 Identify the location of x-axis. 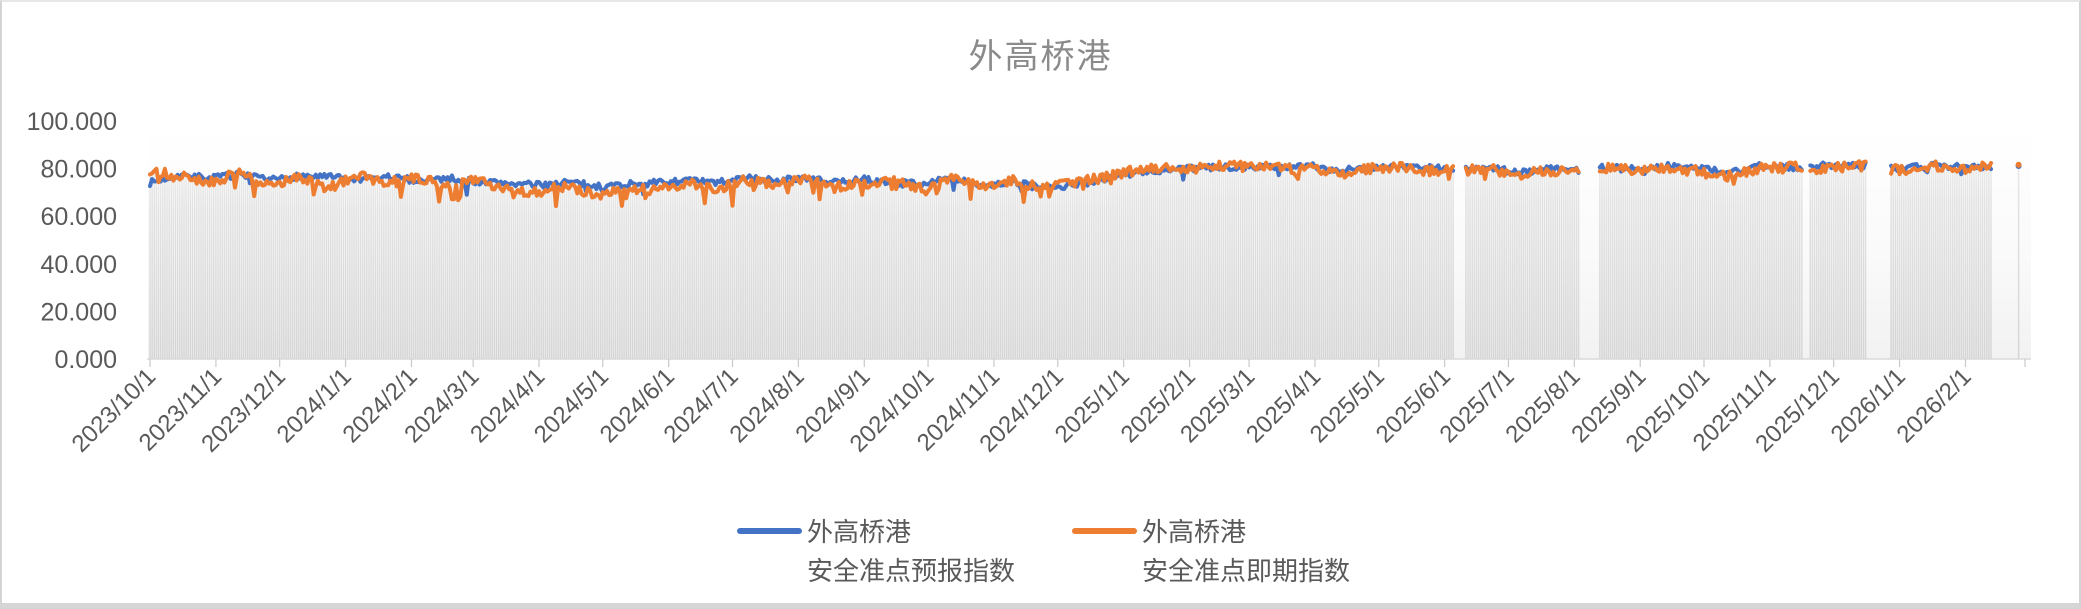
(1089, 362).